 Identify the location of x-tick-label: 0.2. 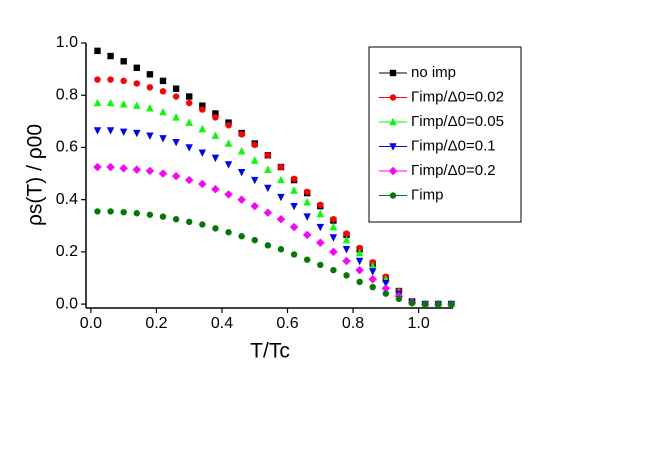
(156, 323).